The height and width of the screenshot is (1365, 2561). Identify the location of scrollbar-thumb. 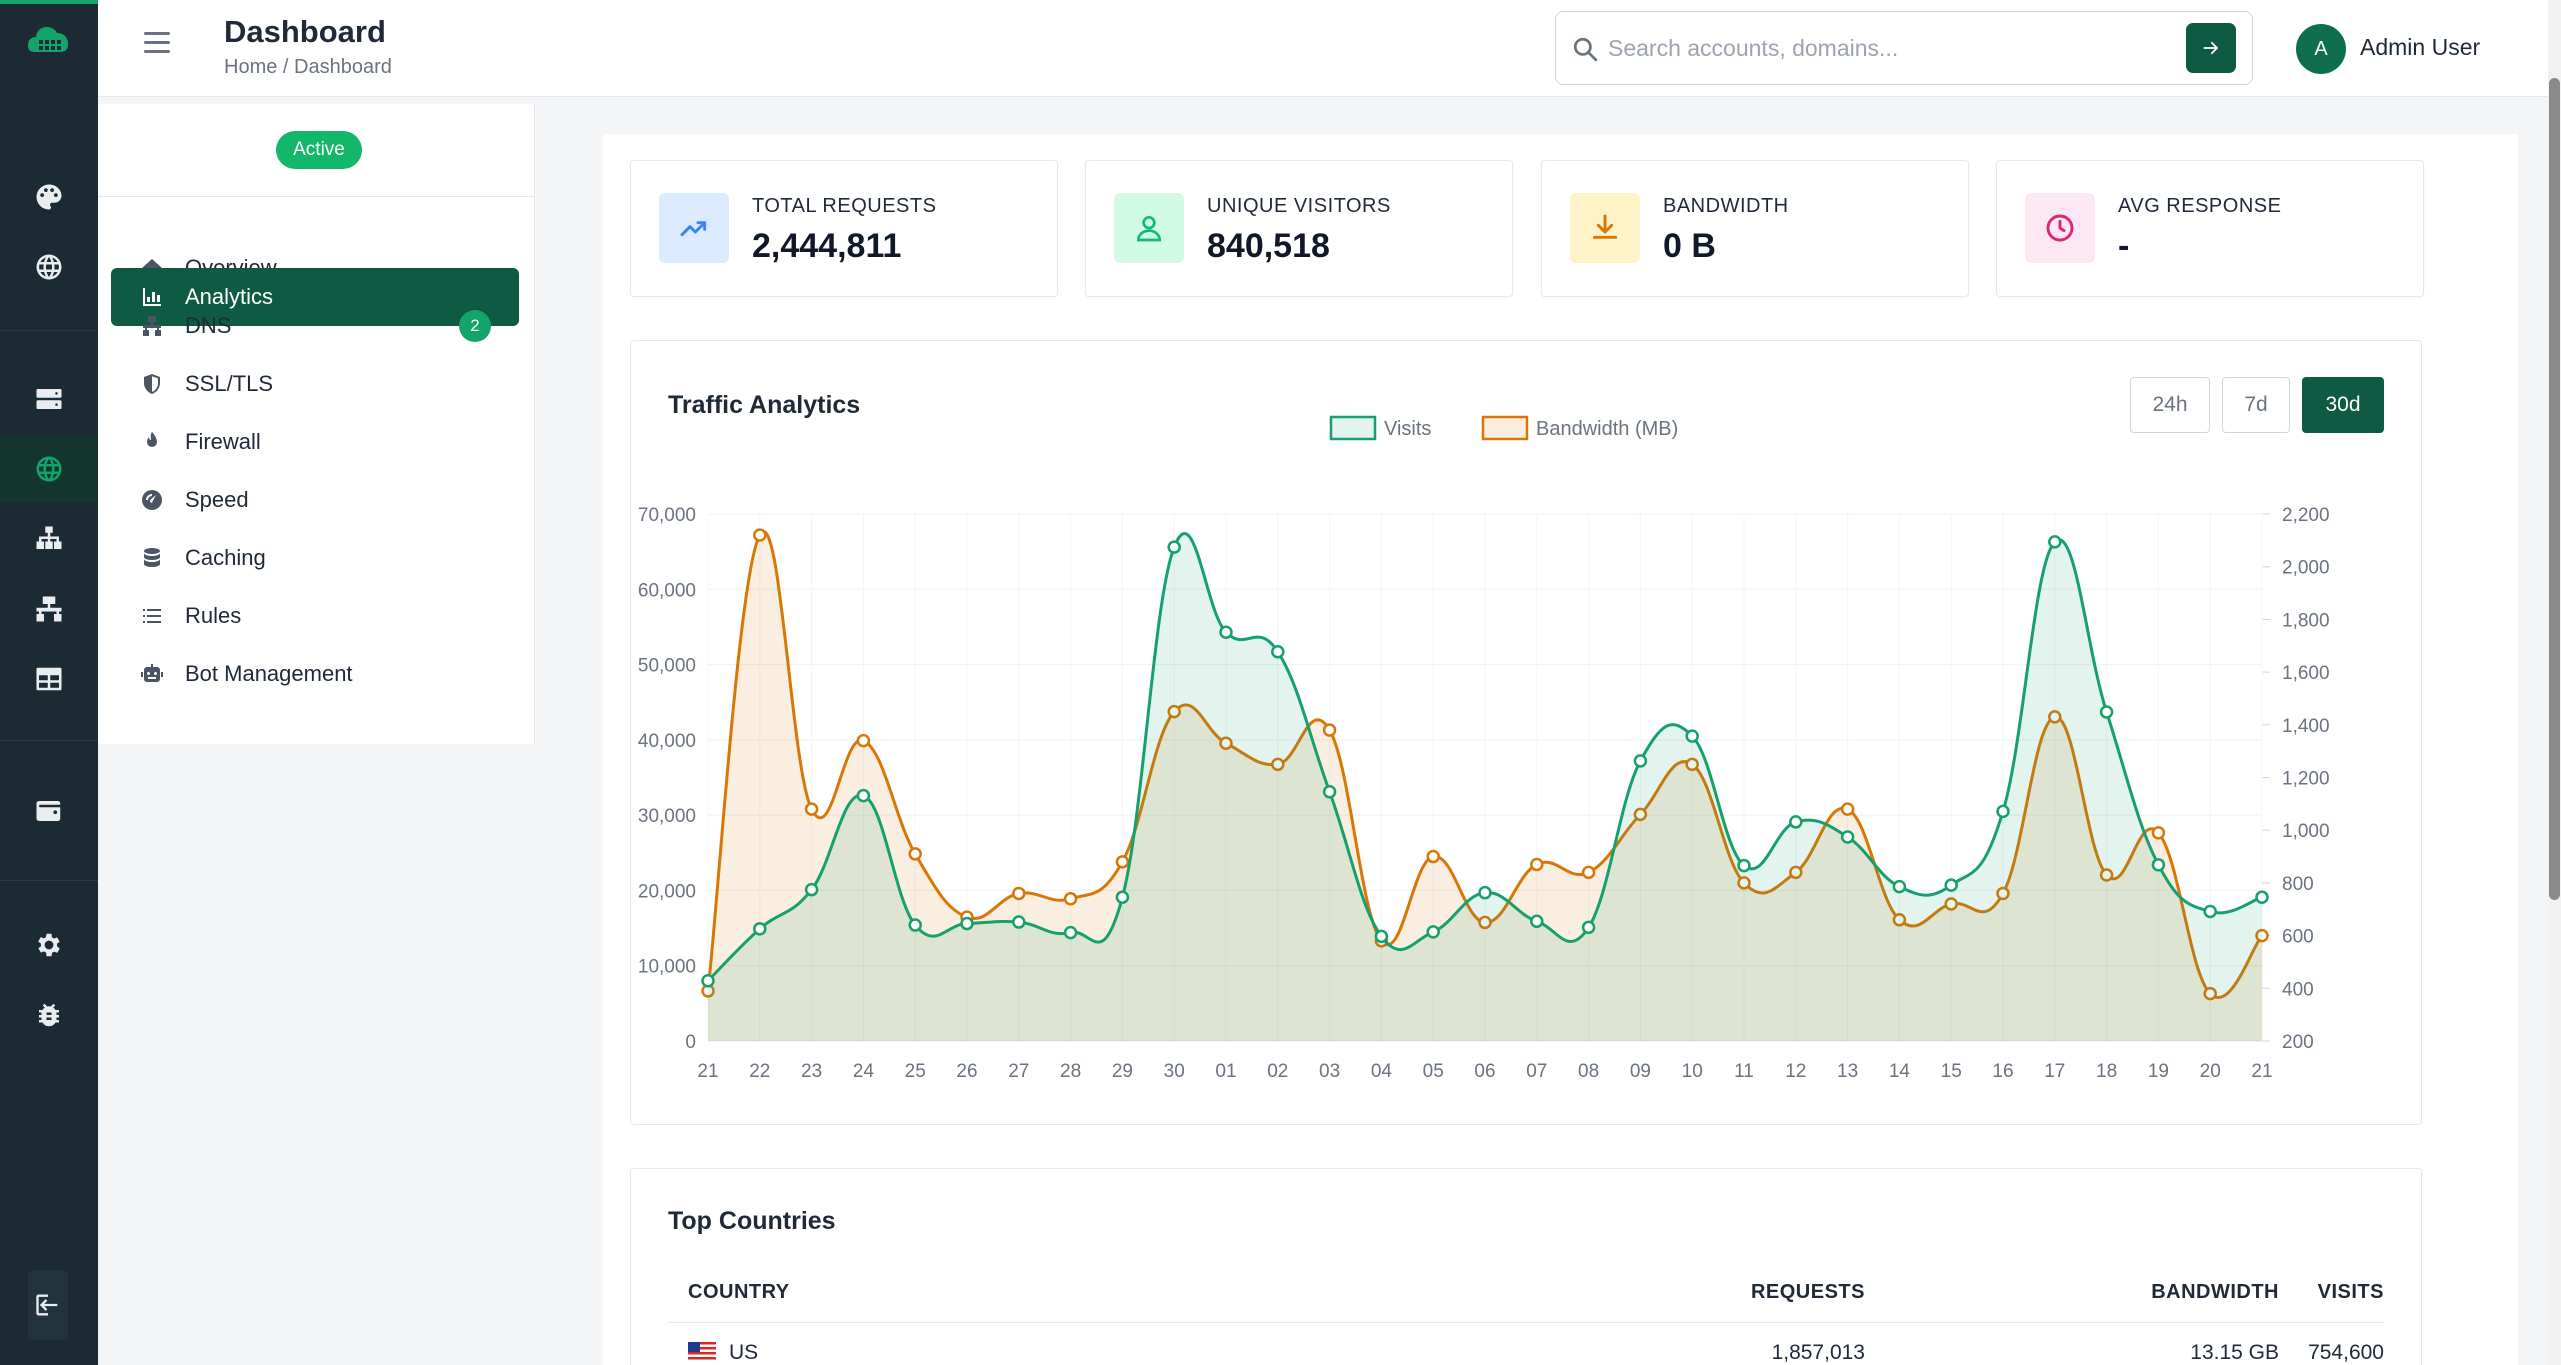
(2554, 489).